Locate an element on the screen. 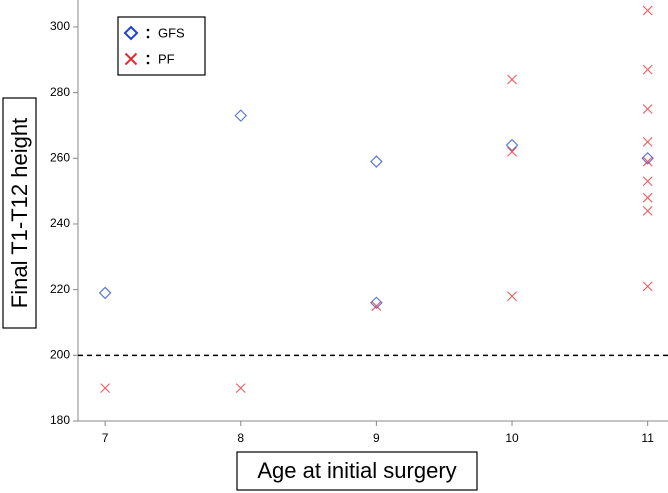 The height and width of the screenshot is (493, 668). x-tick-label: 10 is located at coordinates (512, 438).